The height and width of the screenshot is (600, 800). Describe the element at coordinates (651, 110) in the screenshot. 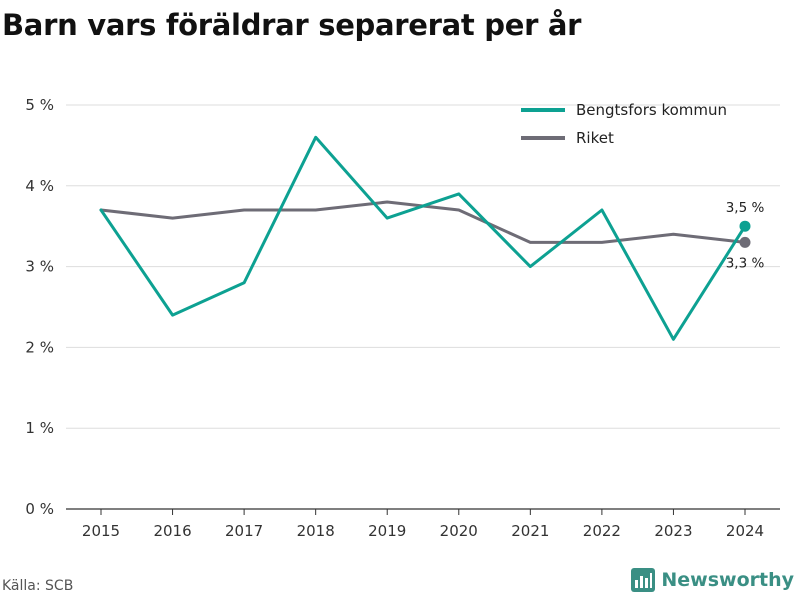

I see `legend-label: Bengtsfors kommun` at that location.